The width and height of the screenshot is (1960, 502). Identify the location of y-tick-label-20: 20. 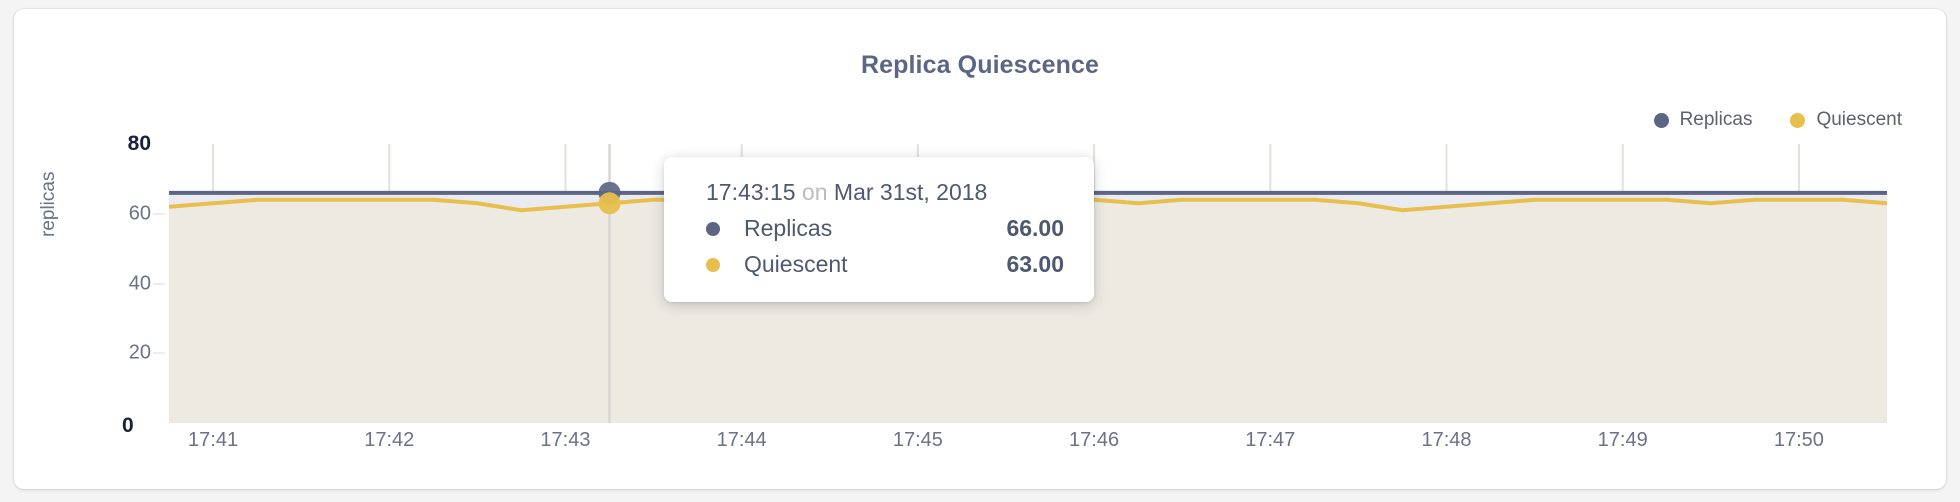
(139, 352).